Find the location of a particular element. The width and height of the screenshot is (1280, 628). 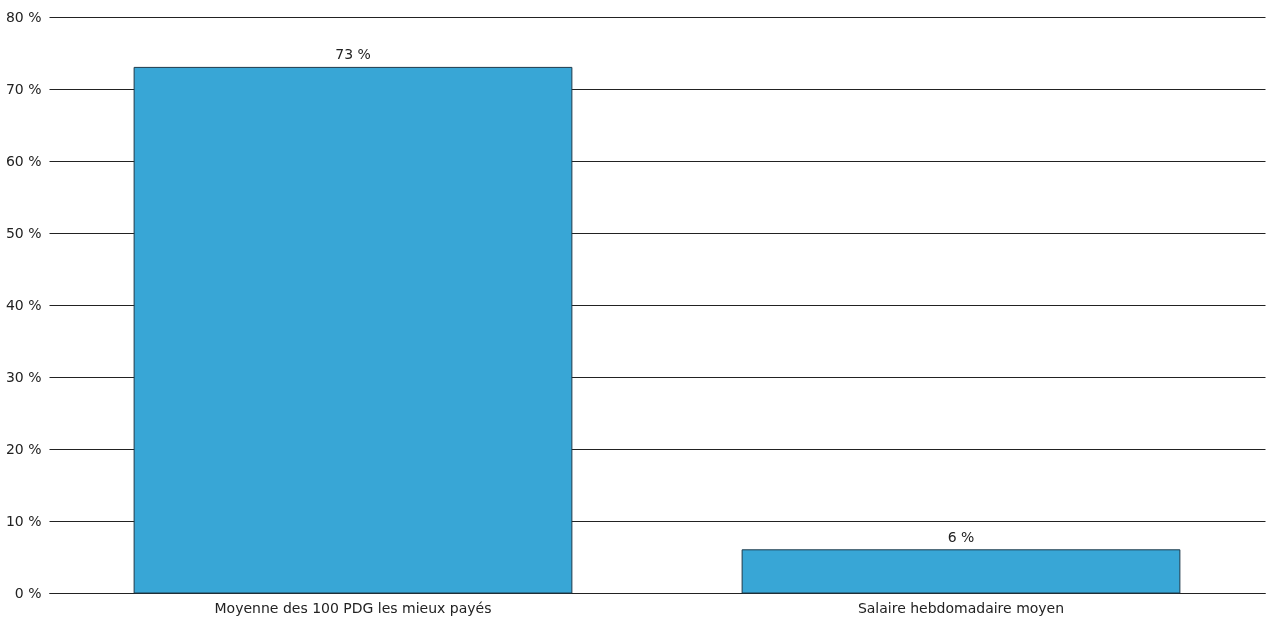

data-label: 73 % is located at coordinates (353, 54).